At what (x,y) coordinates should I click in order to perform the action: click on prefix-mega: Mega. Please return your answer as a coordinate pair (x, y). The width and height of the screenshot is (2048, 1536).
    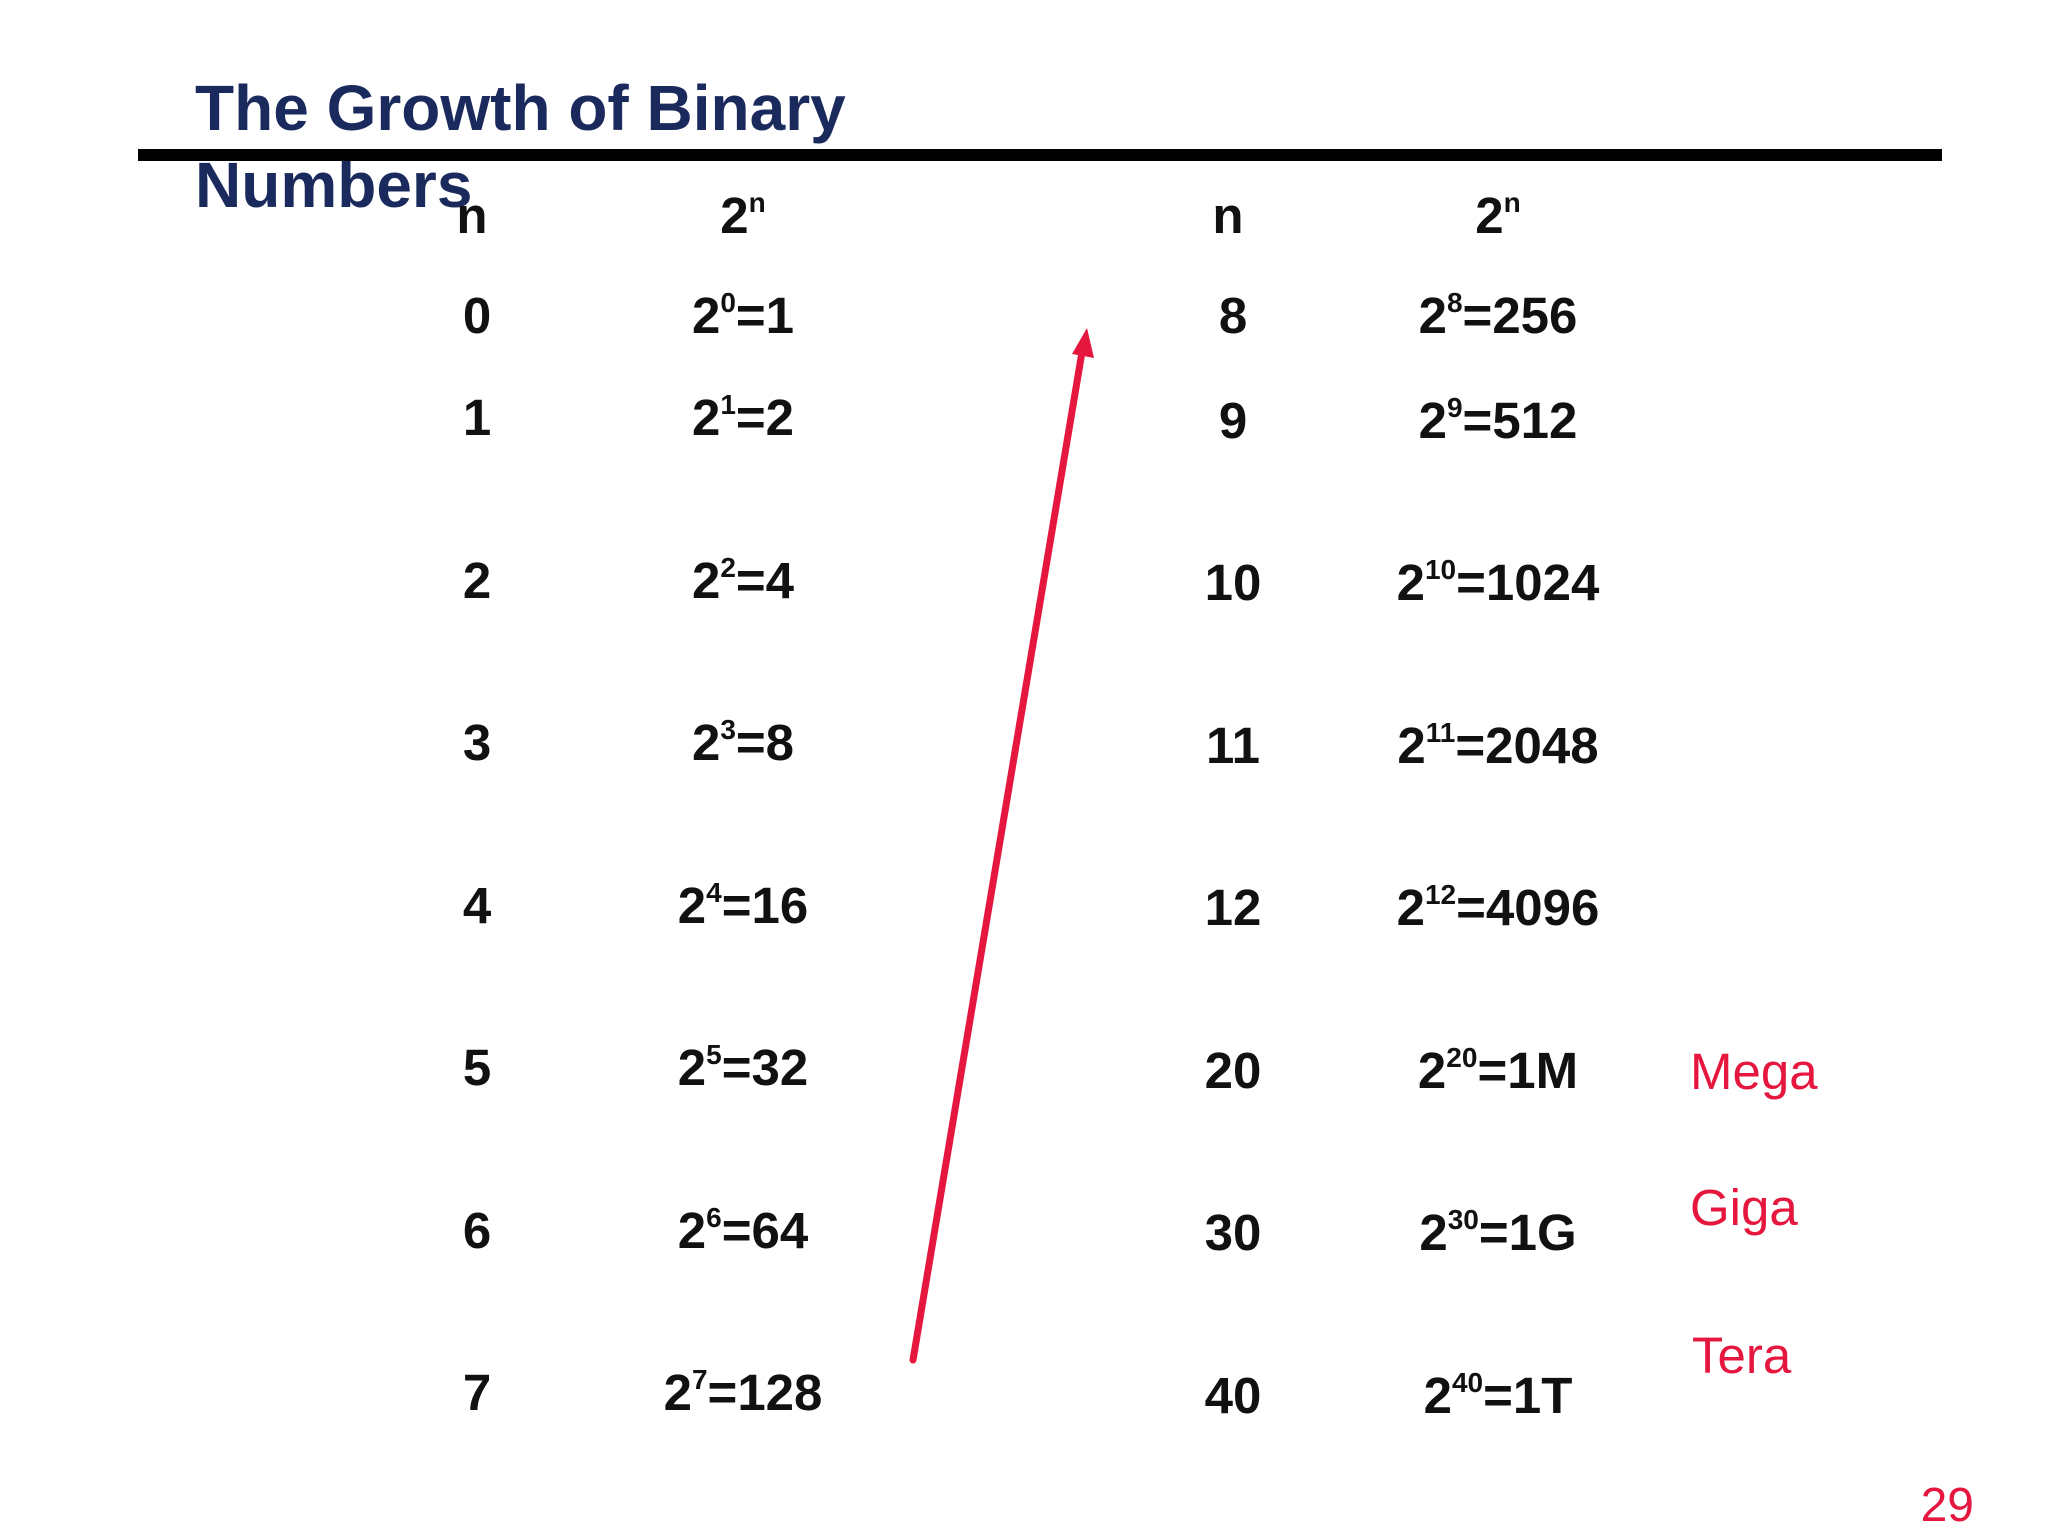
    Looking at the image, I should click on (1754, 1071).